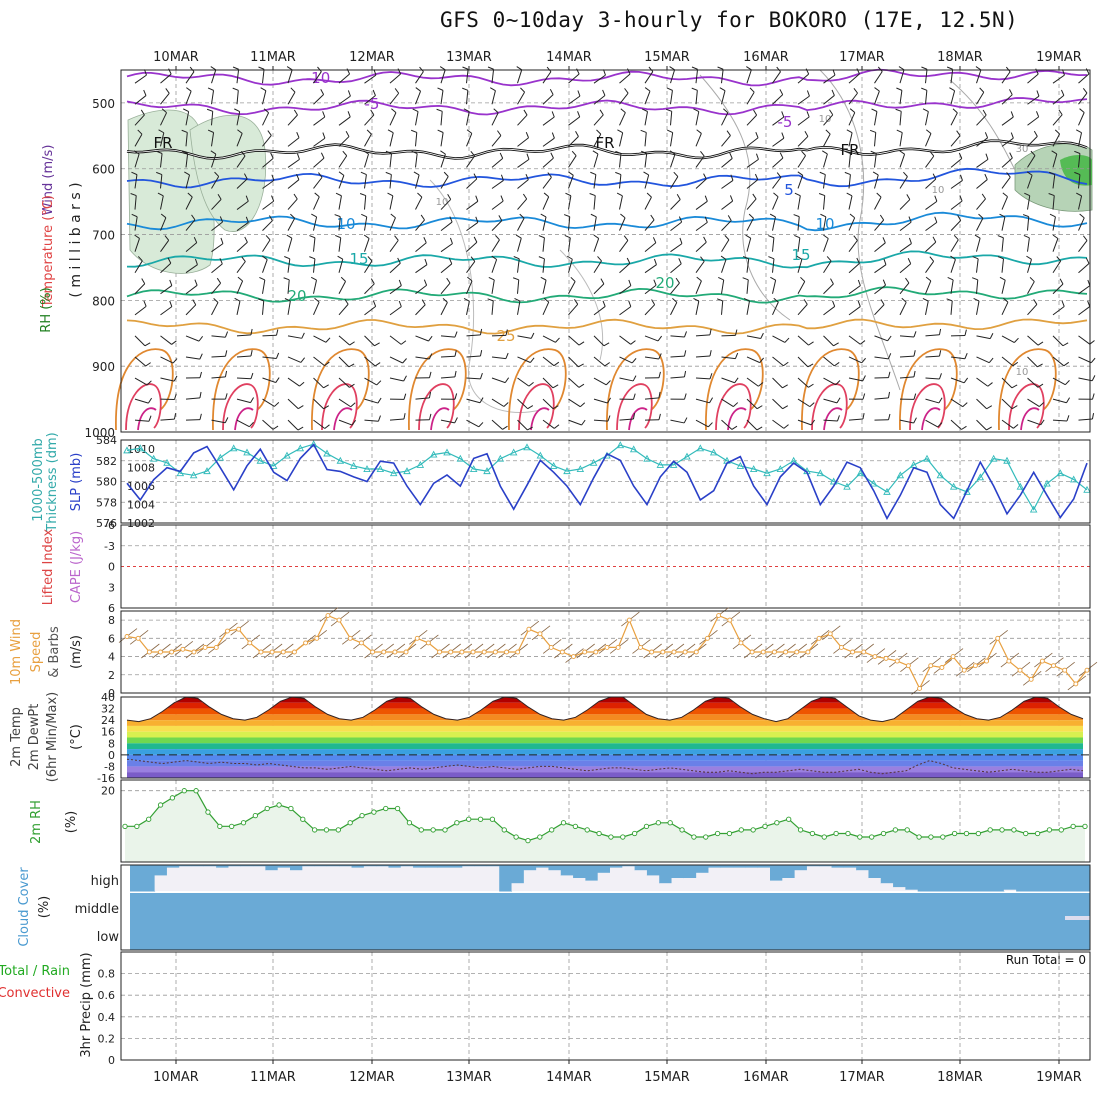 This screenshot has width=1100, height=1104. What do you see at coordinates (667, 1077) in the screenshot?
I see `day-label-bottom: 15MAR` at bounding box center [667, 1077].